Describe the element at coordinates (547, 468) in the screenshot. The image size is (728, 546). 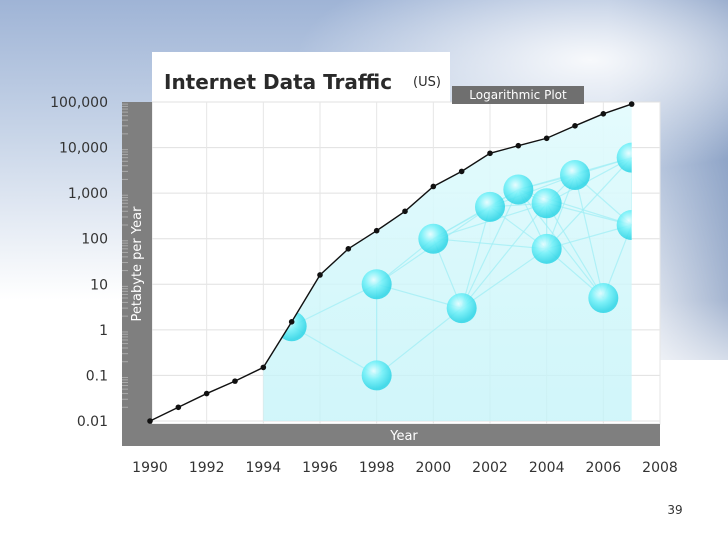
I see `x-tick-label: 2004` at that location.